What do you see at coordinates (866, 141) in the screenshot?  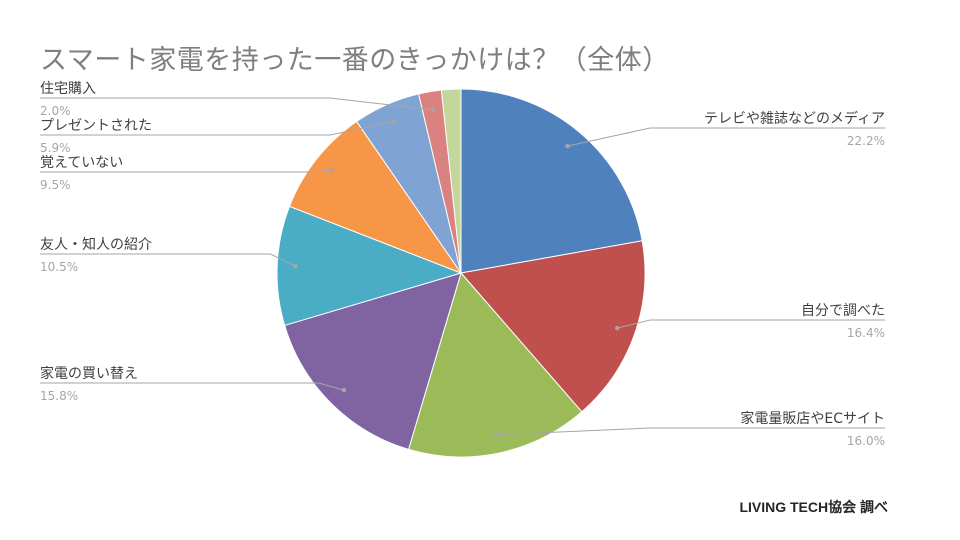 I see `slice-value-label: 22.2%` at bounding box center [866, 141].